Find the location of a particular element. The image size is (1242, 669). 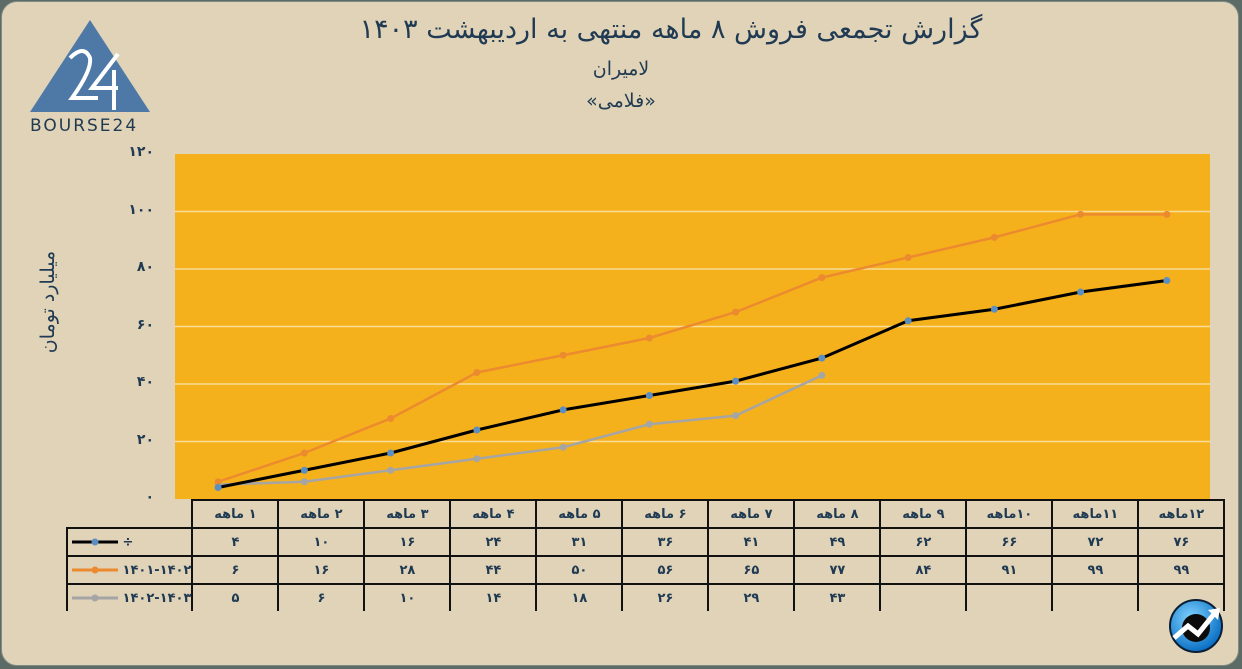

ticker-symbol: «فلامی» is located at coordinates (621, 101).